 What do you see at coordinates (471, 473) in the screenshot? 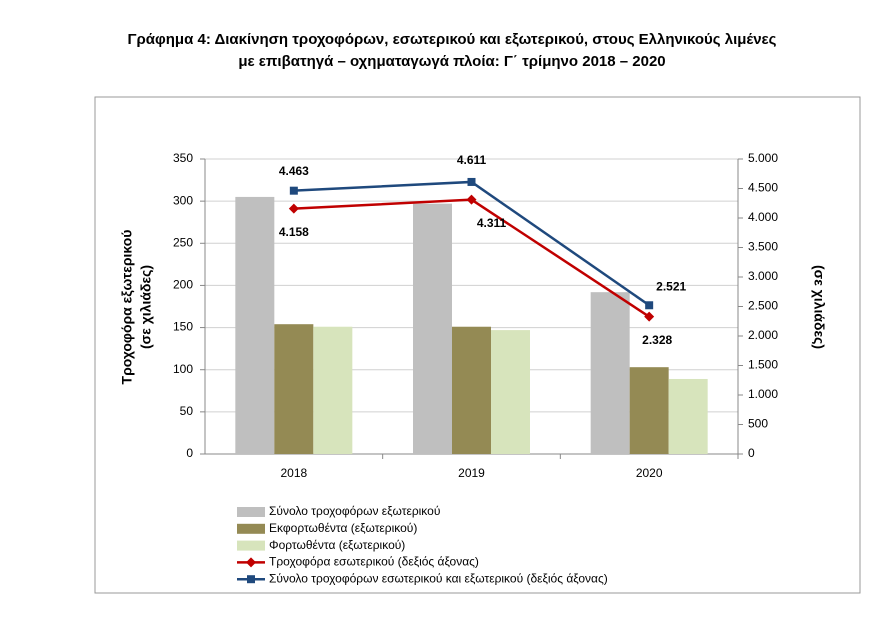
I see `x-tick-label: 2019` at bounding box center [471, 473].